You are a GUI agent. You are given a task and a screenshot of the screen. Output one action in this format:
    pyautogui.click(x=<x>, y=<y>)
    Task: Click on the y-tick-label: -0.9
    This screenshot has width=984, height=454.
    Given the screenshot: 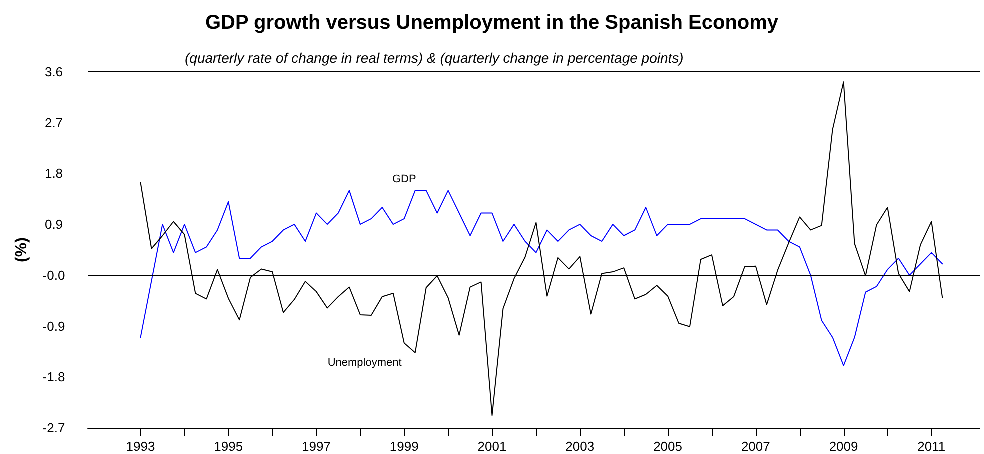 What is the action you would take?
    pyautogui.click(x=54, y=326)
    